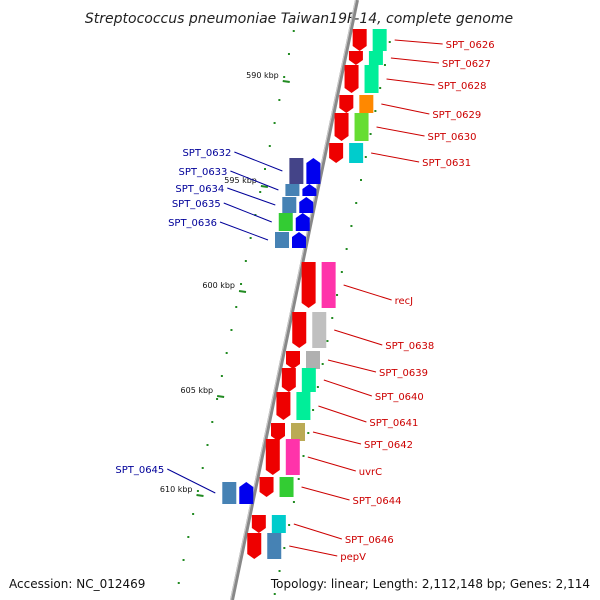 This screenshot has height=600, width=600. Describe the element at coordinates (446, 163) in the screenshot. I see `gene-label: SPT_0631` at that location.